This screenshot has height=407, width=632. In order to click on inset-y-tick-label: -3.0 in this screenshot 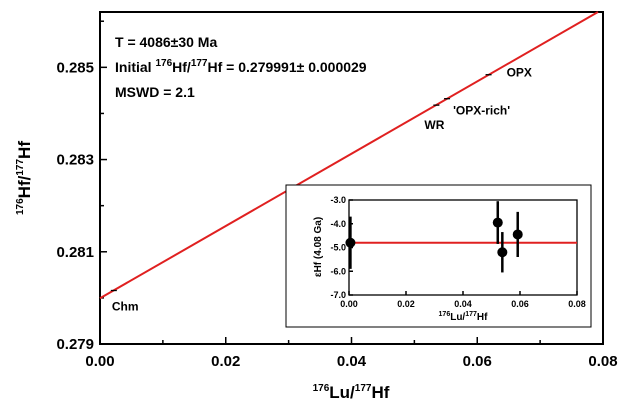, I will do `click(338, 200)`.